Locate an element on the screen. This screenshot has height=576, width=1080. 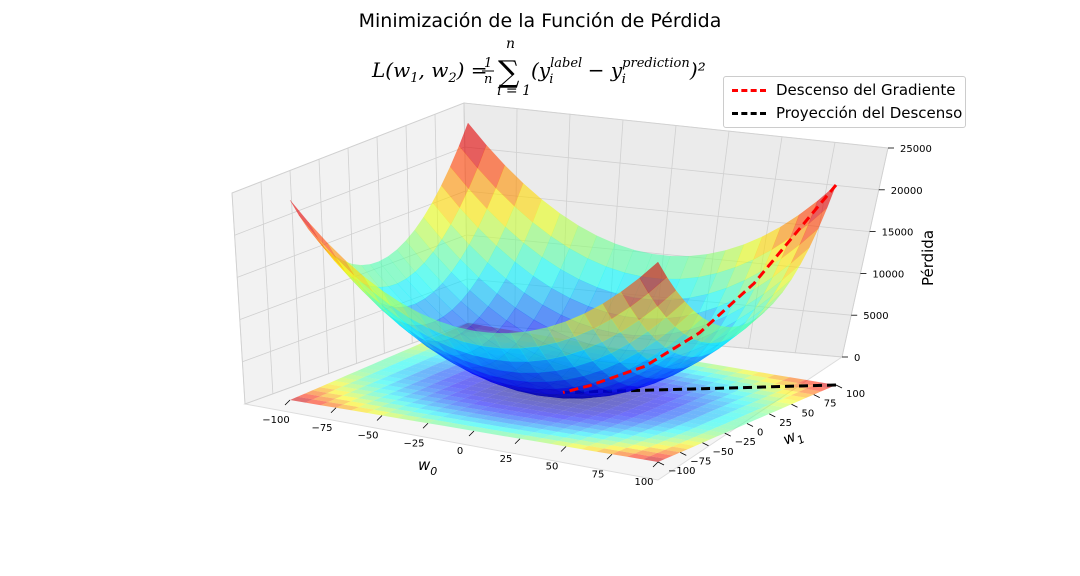
formula-sum-symbol: ∑ is located at coordinates (509, 72).